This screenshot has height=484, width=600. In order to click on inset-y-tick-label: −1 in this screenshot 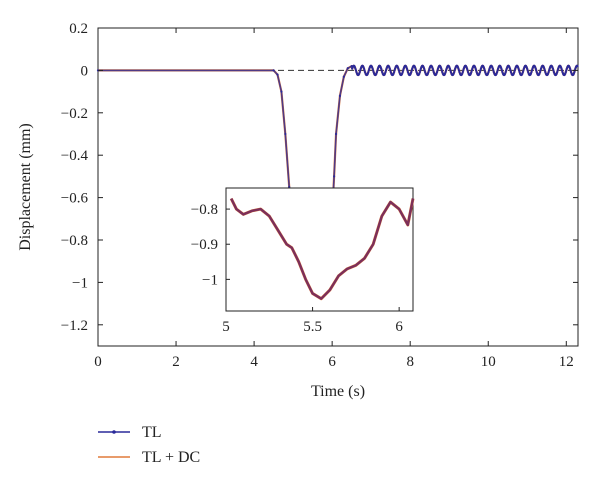, I will do `click(210, 280)`.